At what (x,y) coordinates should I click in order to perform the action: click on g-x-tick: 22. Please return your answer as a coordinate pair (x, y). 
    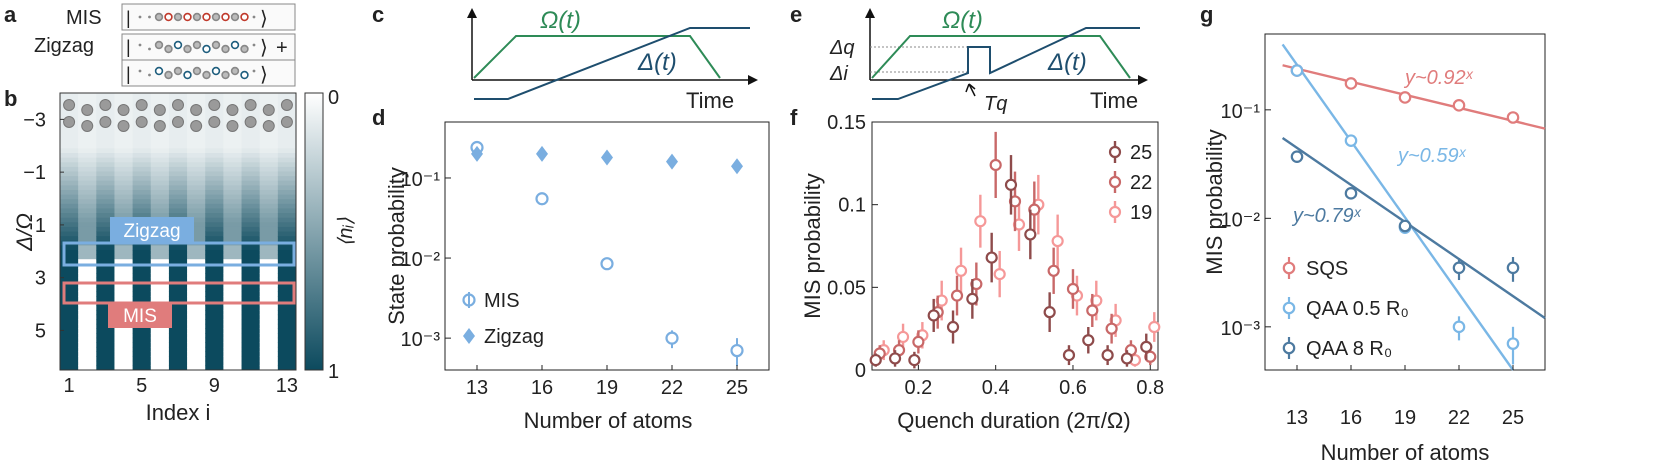
    Looking at the image, I should click on (1459, 418).